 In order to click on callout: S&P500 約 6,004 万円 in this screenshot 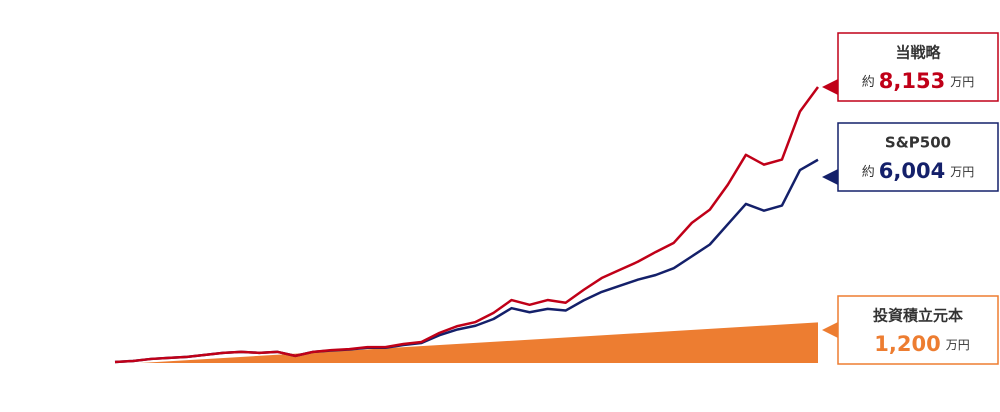, I will do `click(910, 157)`.